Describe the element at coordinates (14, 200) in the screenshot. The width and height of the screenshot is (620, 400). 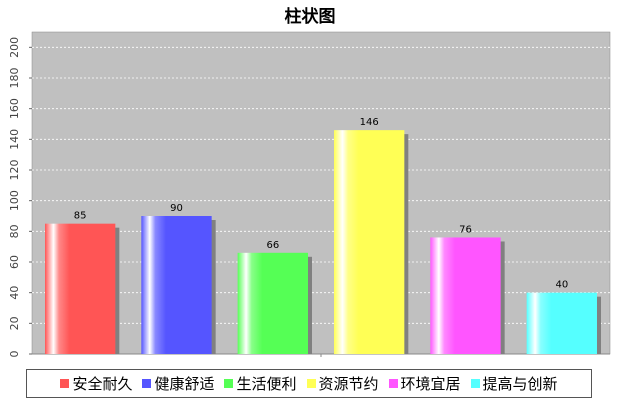
I see `y-tick-label: 100` at that location.